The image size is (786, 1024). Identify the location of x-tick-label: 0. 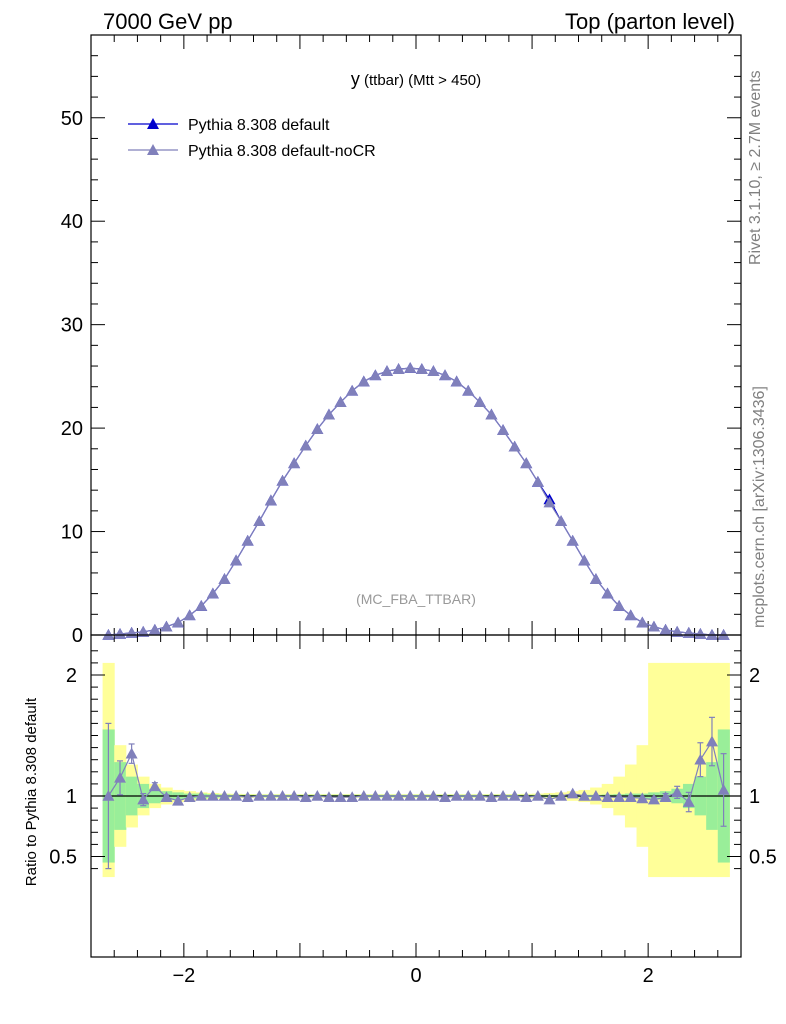
(415, 976).